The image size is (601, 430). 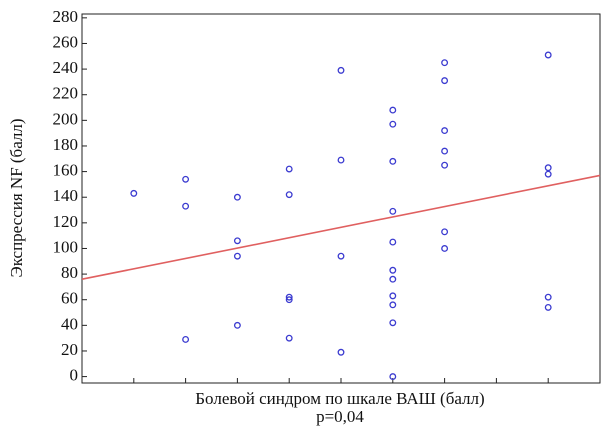 What do you see at coordinates (69, 349) in the screenshot?
I see `y-tick-label: 20` at bounding box center [69, 349].